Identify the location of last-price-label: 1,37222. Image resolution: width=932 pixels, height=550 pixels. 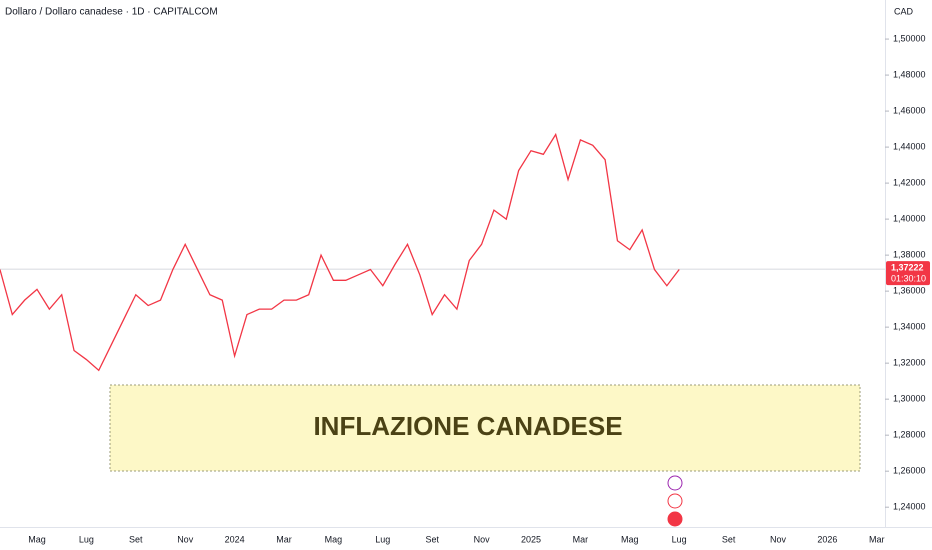
(907, 268).